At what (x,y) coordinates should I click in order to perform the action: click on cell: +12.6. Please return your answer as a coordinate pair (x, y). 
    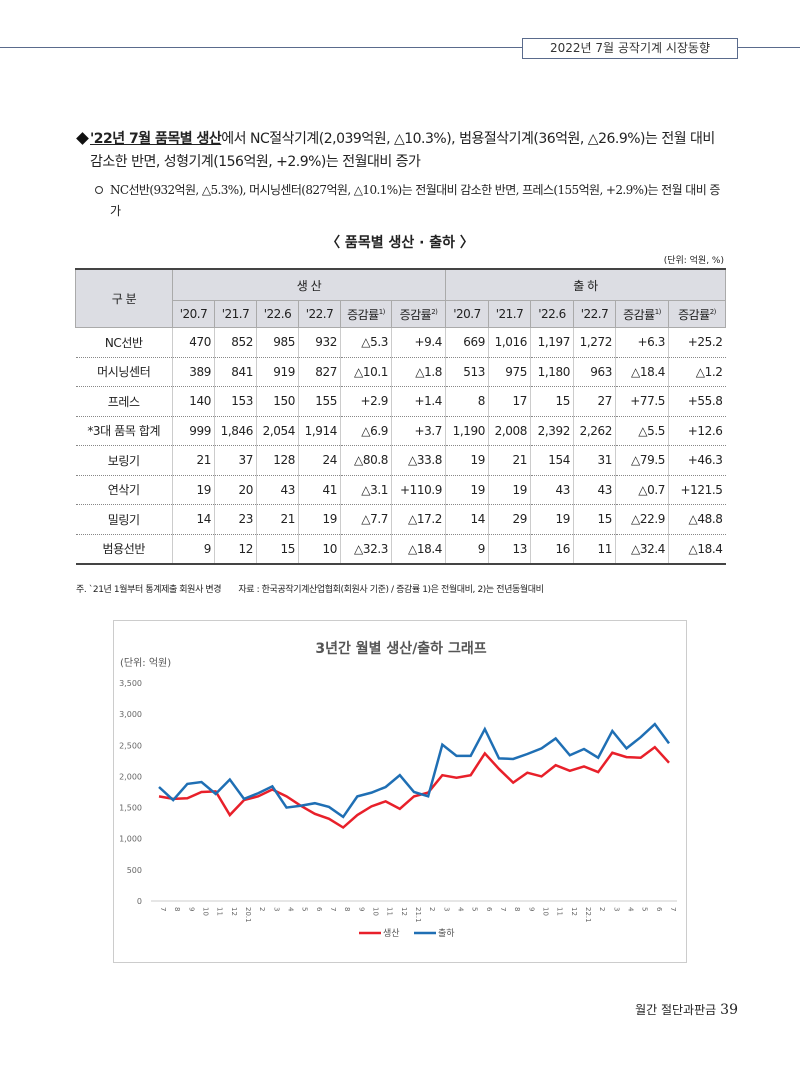
    Looking at the image, I should click on (697, 431).